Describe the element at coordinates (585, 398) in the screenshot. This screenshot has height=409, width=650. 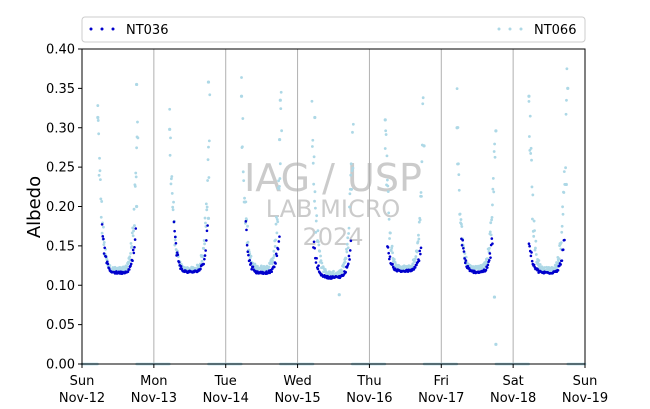
I see `x-tick-date-label: Nov-19` at that location.